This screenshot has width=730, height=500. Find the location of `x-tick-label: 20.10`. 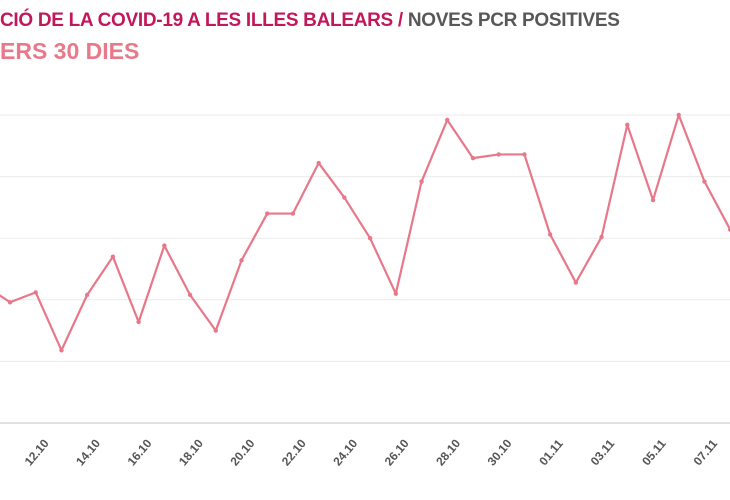

x-tick-label: 20.10 is located at coordinates (242, 452).